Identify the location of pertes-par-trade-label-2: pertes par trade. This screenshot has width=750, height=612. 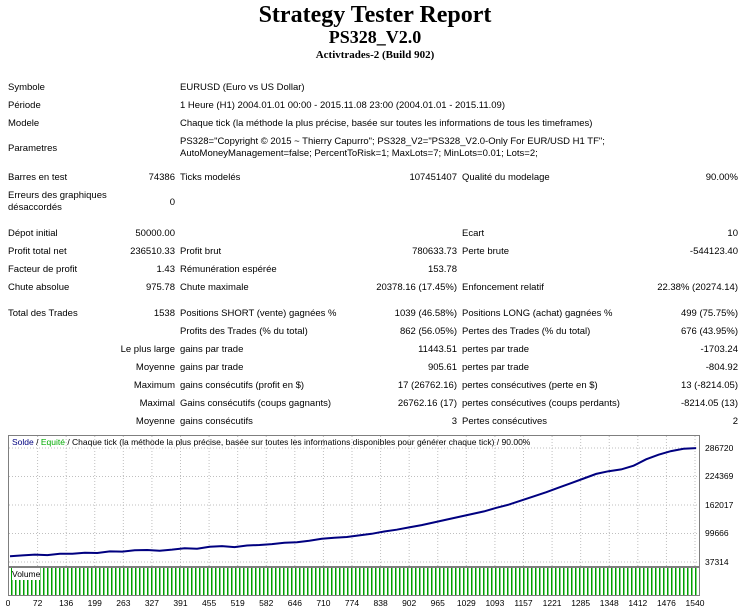
(496, 367).